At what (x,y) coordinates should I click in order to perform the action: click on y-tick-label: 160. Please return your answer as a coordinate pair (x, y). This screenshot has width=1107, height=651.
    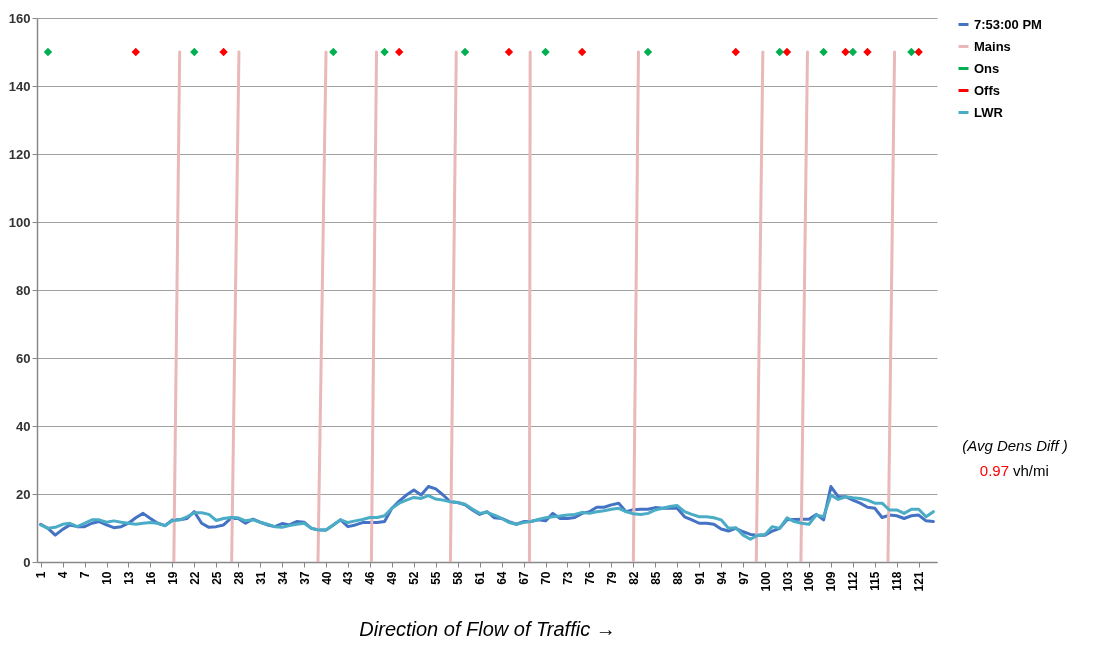
    Looking at the image, I should click on (19, 18).